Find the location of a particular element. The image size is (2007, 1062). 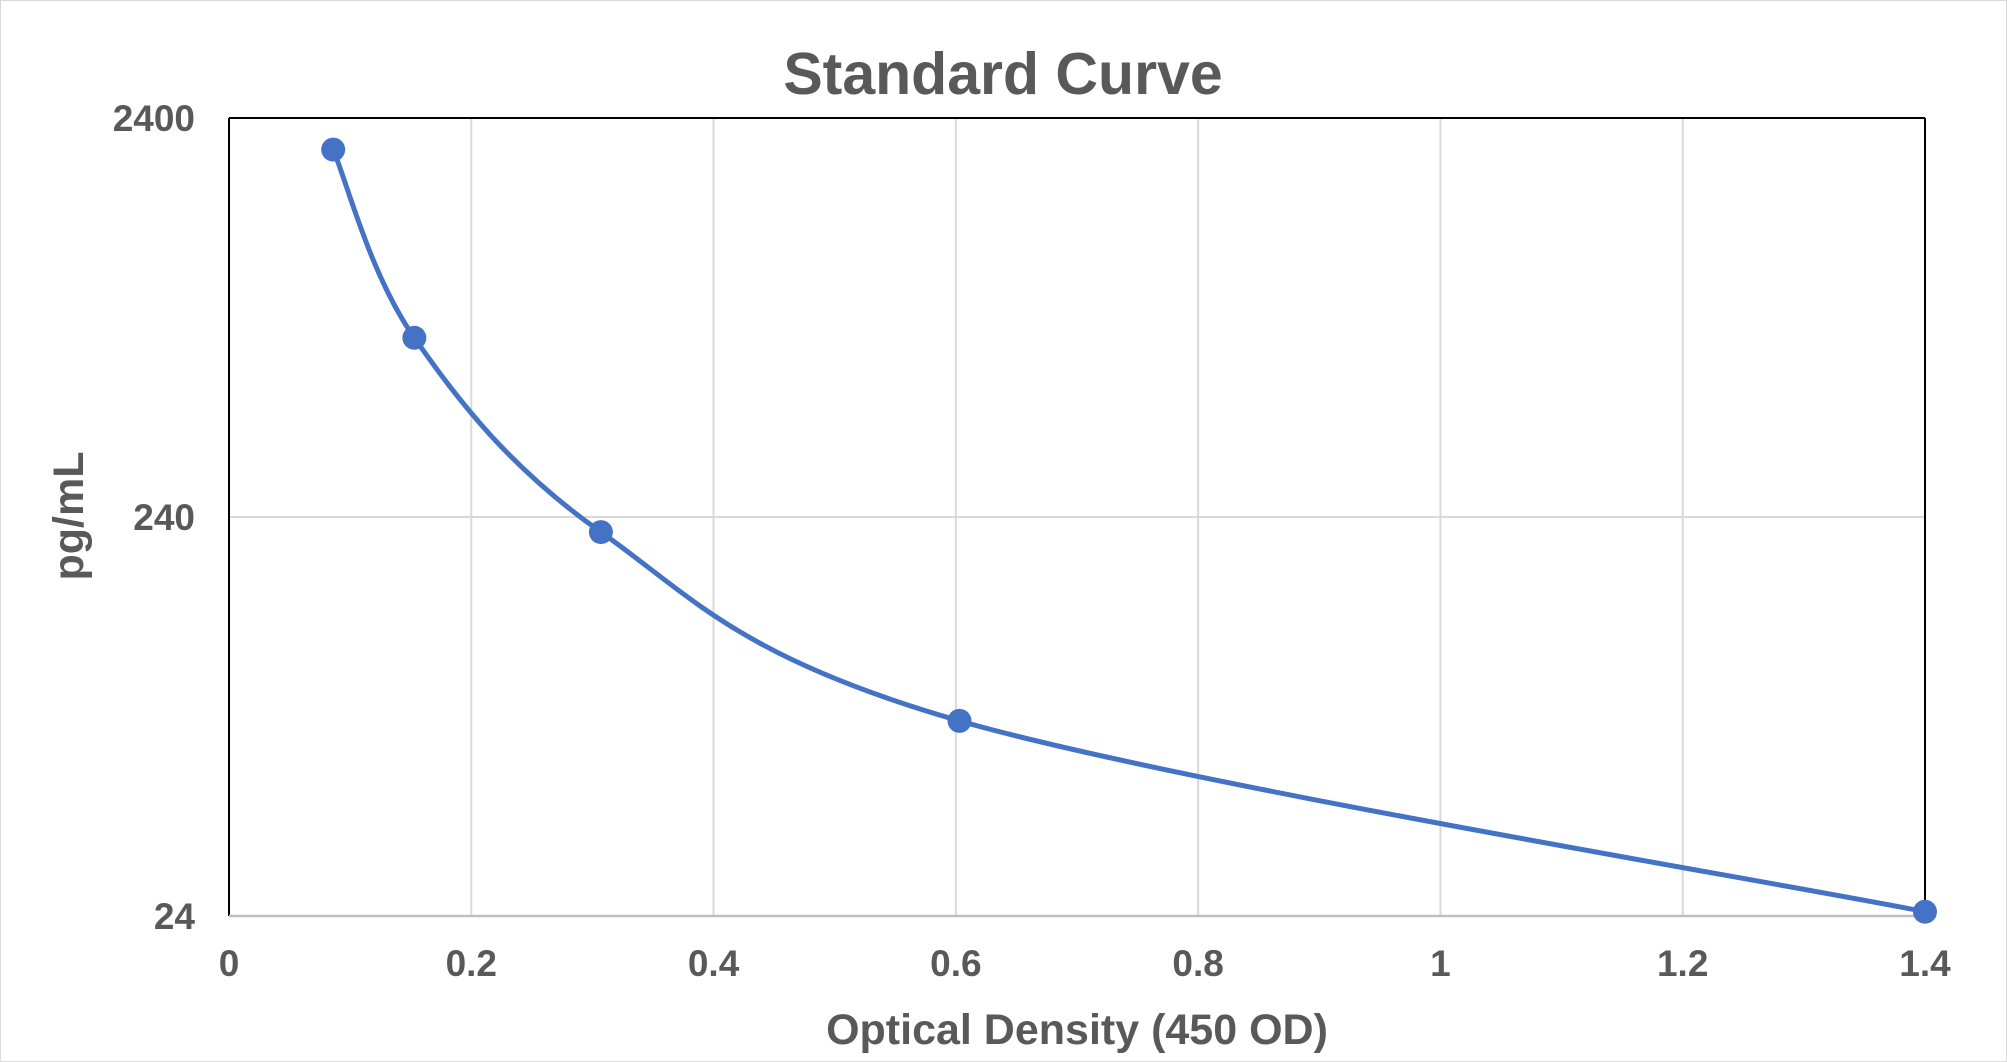

x-tick-label: 0.8 is located at coordinates (1197, 963).